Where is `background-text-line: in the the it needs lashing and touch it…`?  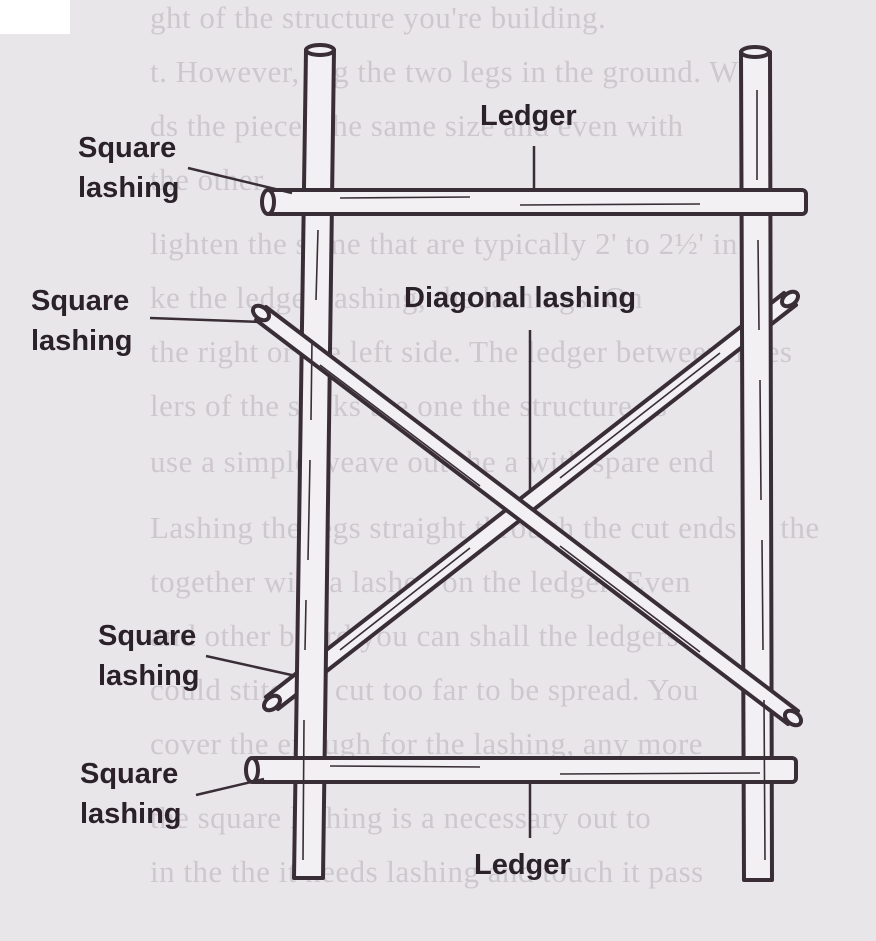 background-text-line: in the the it needs lashing and touch it… is located at coordinates (427, 871).